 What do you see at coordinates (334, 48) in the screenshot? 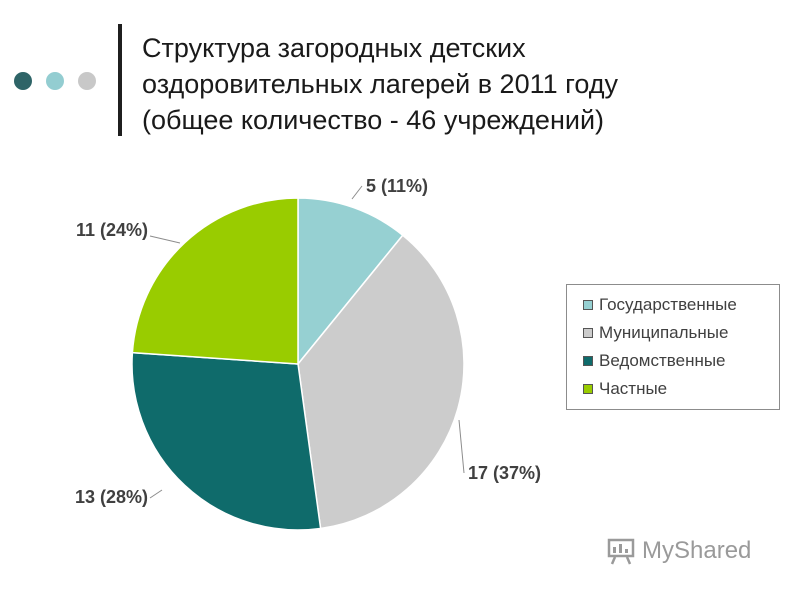
I see `title-line-1: Структура загородных детских` at bounding box center [334, 48].